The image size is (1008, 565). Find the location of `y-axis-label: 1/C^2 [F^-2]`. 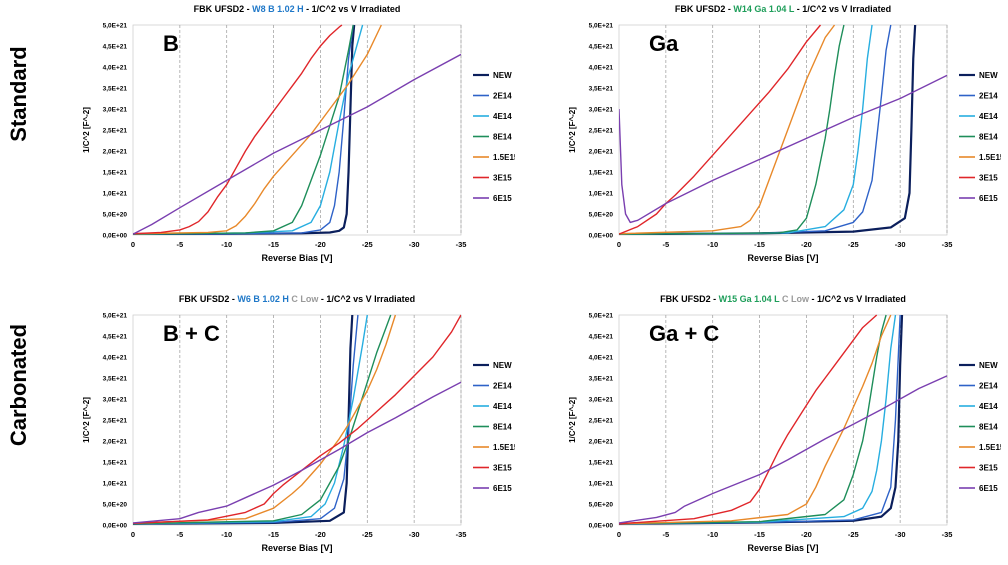

y-axis-label: 1/C^2 [F^-2] is located at coordinates (572, 130).